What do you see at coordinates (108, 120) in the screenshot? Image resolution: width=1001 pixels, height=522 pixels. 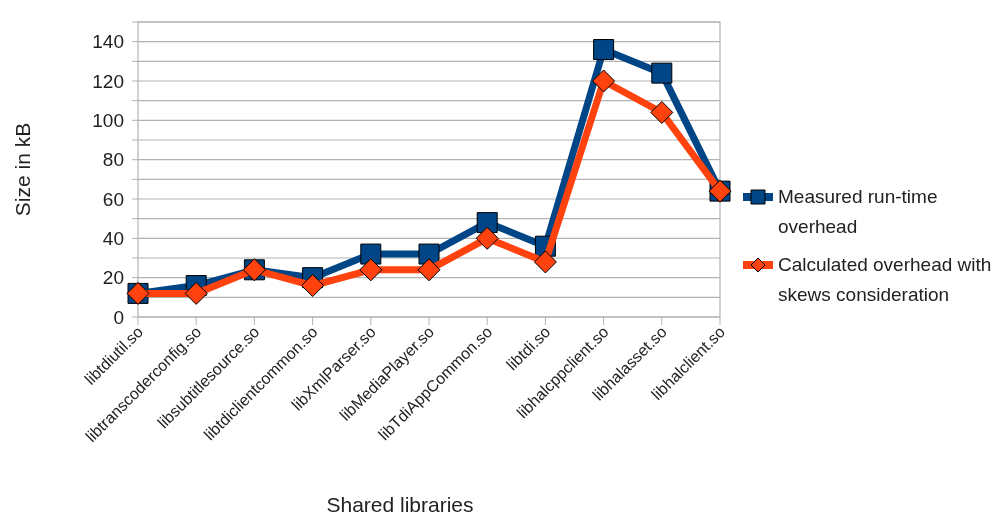 I see `y-tick-label: 100` at bounding box center [108, 120].